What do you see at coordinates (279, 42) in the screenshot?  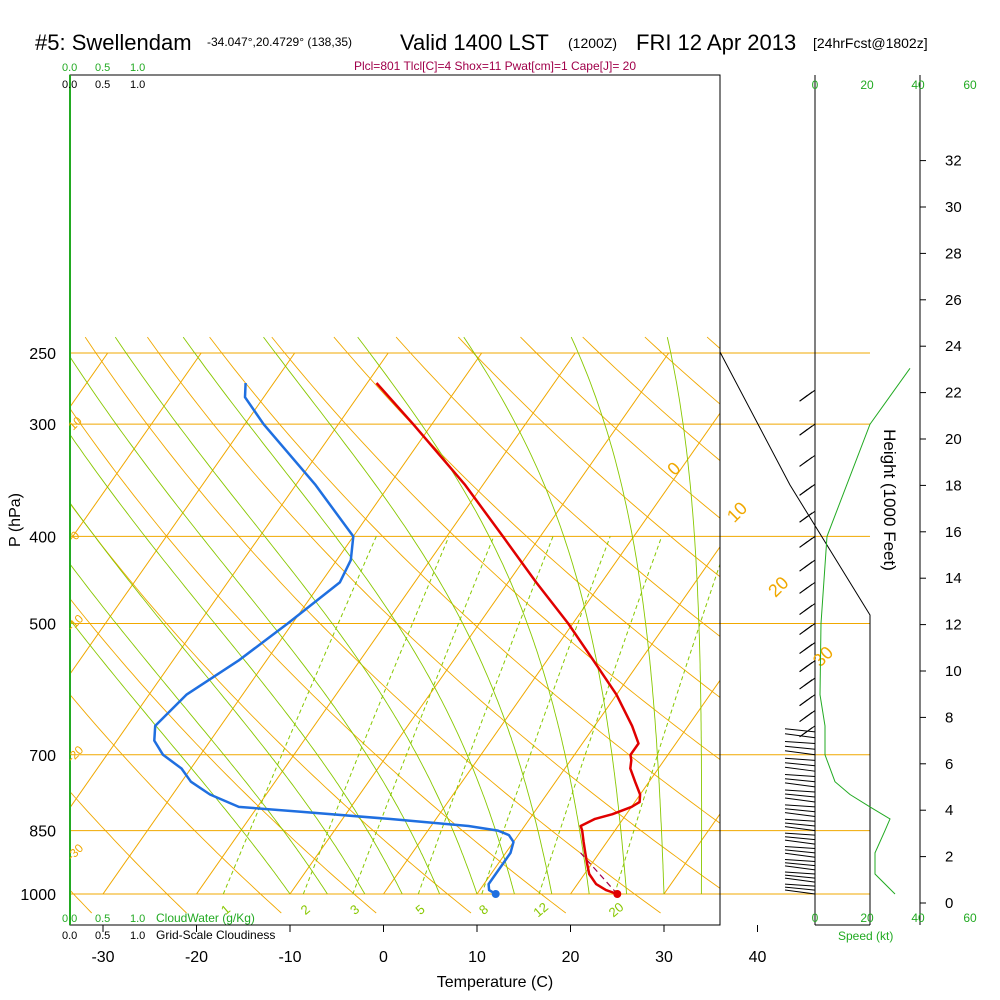 I see `station-coords: -34.047°,20.4729° (138,35)` at bounding box center [279, 42].